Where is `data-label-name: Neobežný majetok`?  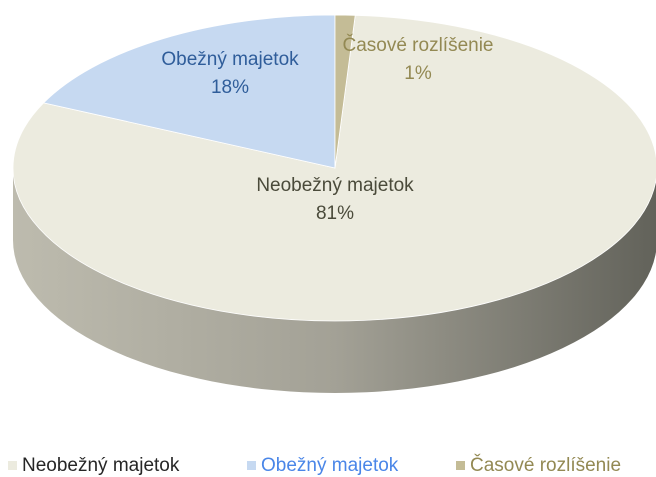
data-label-name: Neobežný majetok is located at coordinates (335, 185).